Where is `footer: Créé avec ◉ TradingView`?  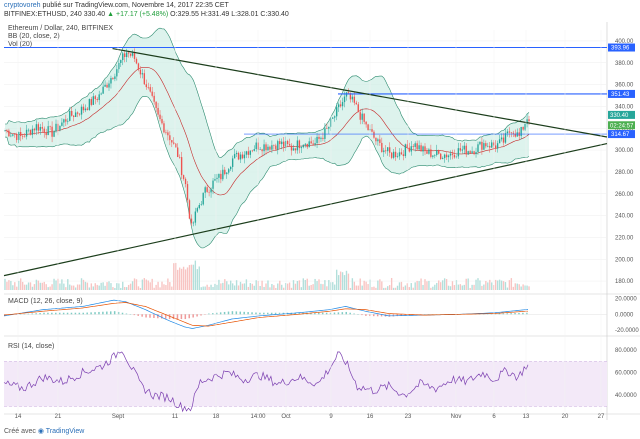 footer: Créé avec ◉ TradingView is located at coordinates (44, 431).